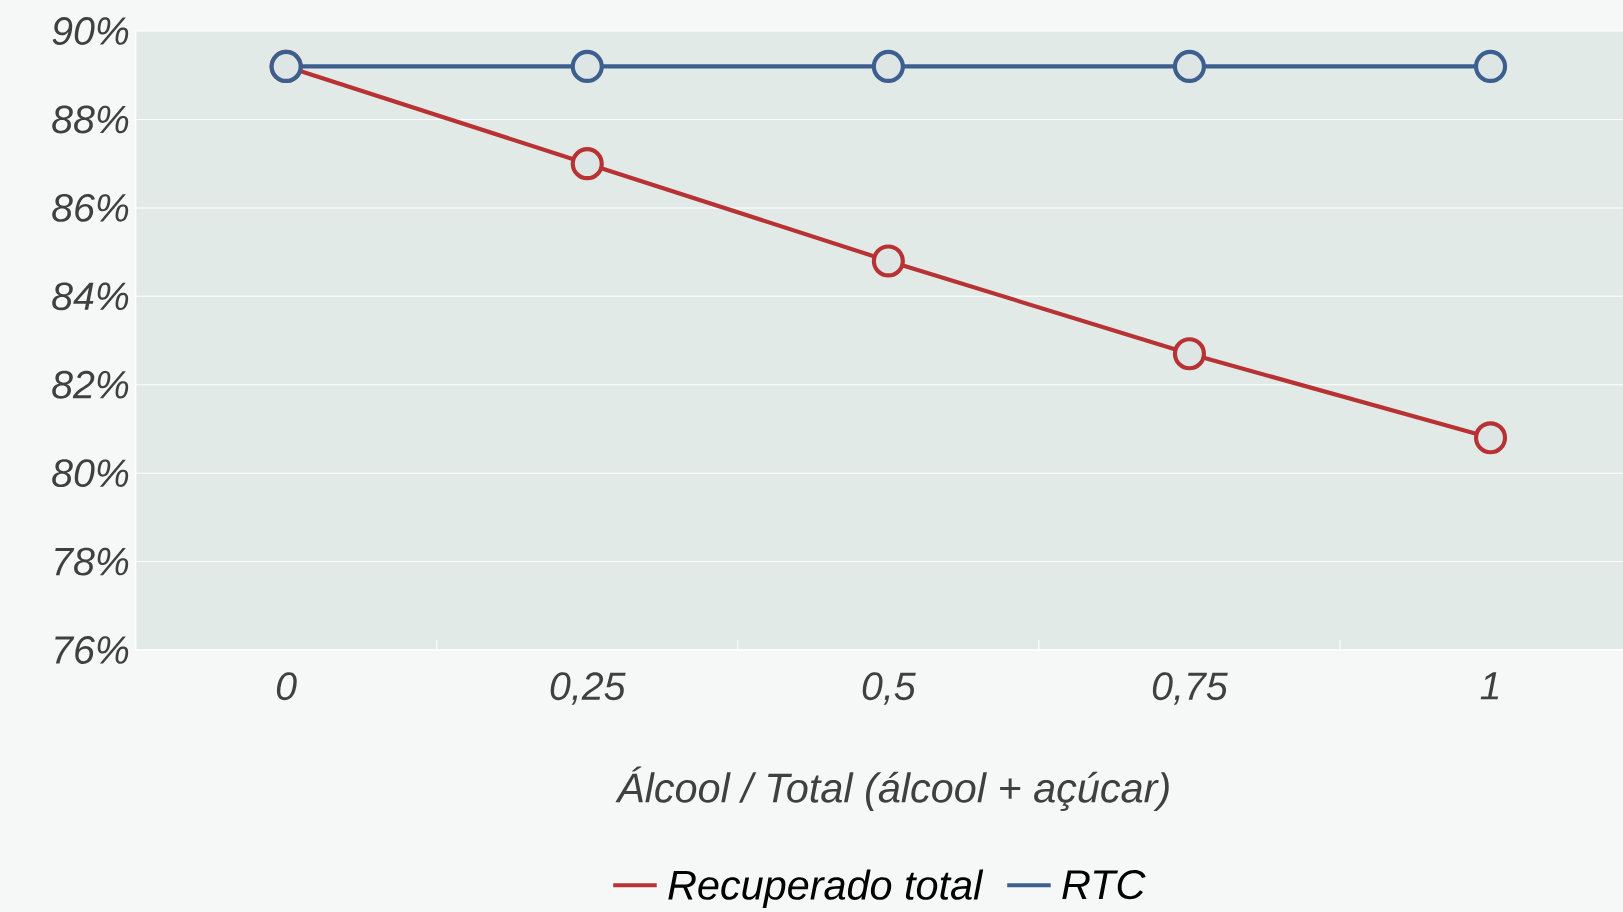 Image resolution: width=1623 pixels, height=912 pixels. I want to click on y-tick-label: 86%, so click(90, 208).